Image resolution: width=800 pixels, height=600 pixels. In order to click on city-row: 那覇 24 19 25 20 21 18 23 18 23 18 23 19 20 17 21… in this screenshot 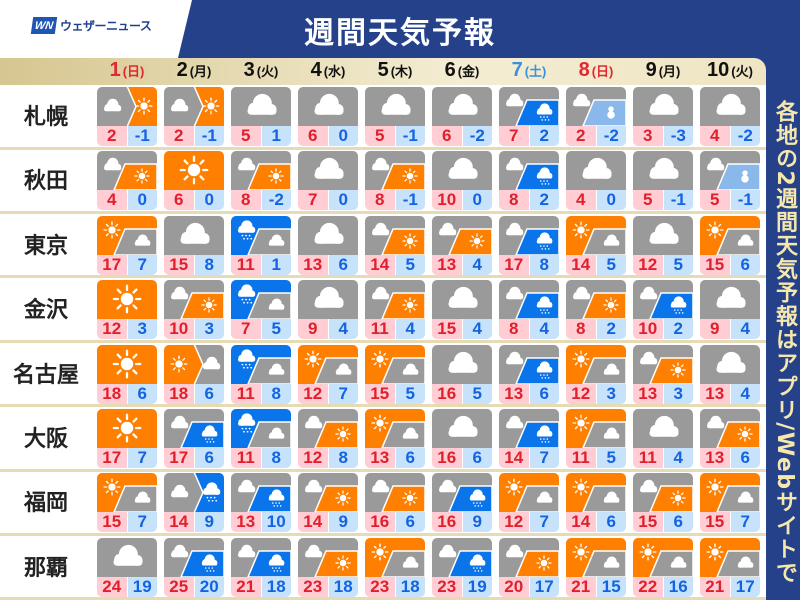, I will do `click(383, 568)`.